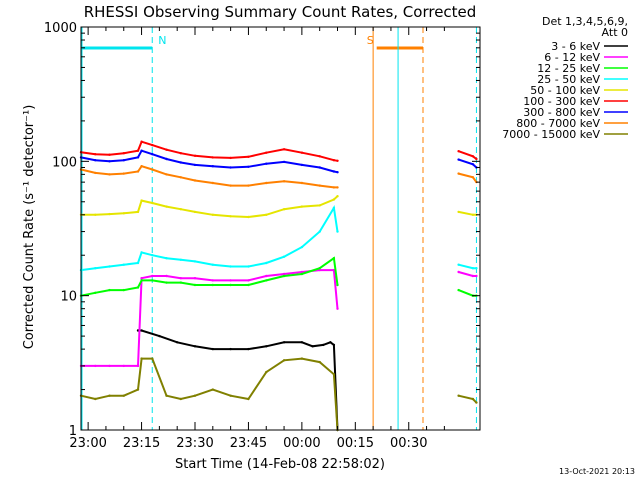 This screenshot has width=640, height=480. Describe the element at coordinates (194, 443) in the screenshot. I see `x-tick-label: 23:30` at that location.